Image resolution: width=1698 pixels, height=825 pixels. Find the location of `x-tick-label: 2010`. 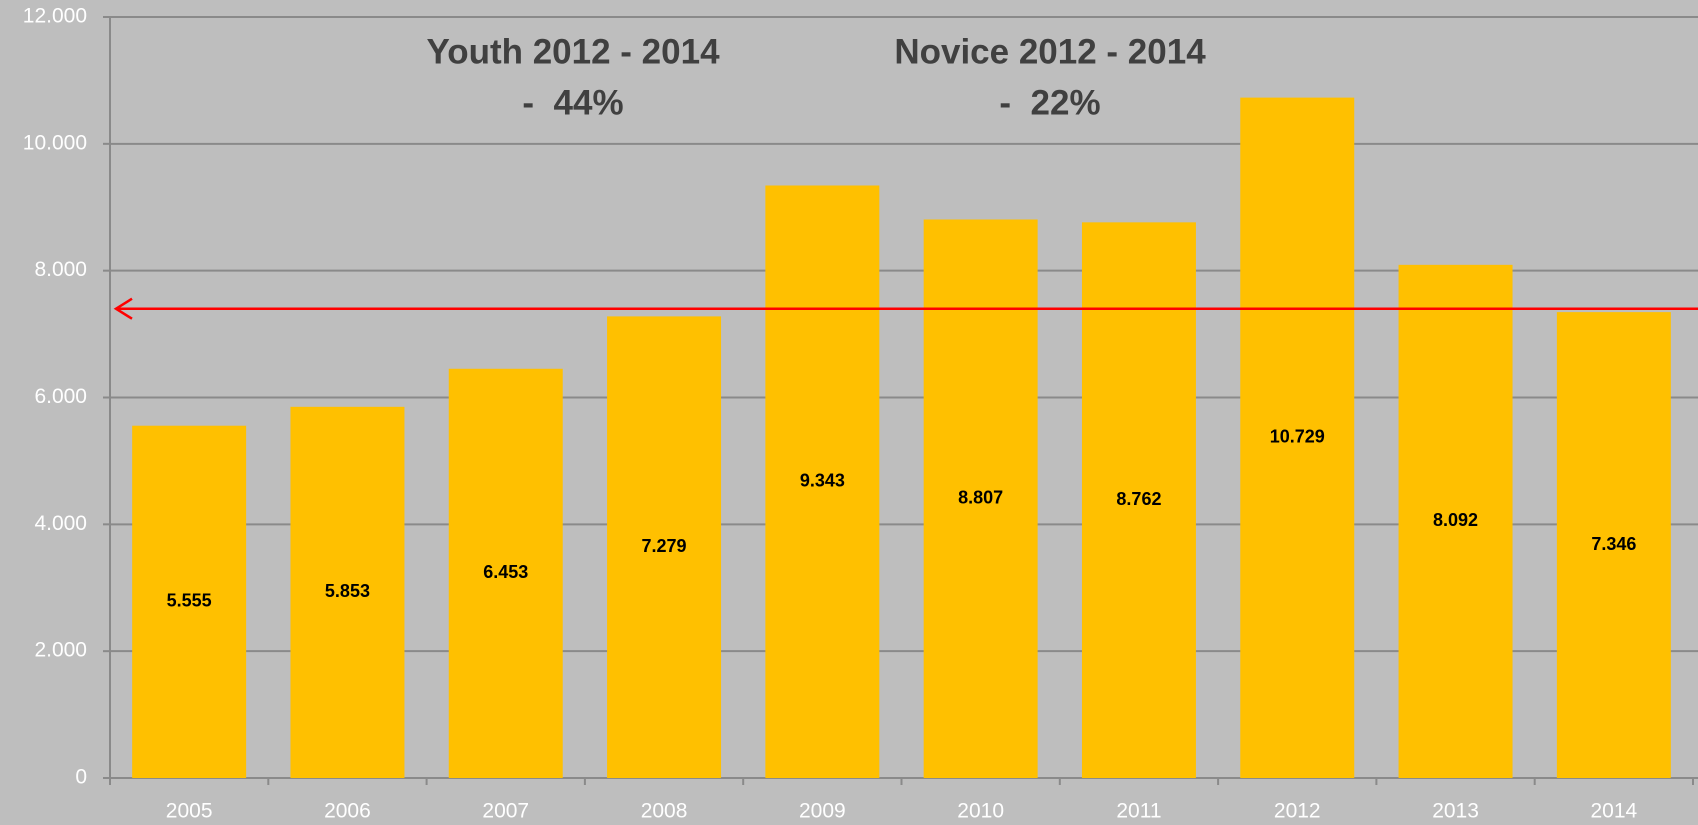

x-tick-label: 2010 is located at coordinates (980, 811).